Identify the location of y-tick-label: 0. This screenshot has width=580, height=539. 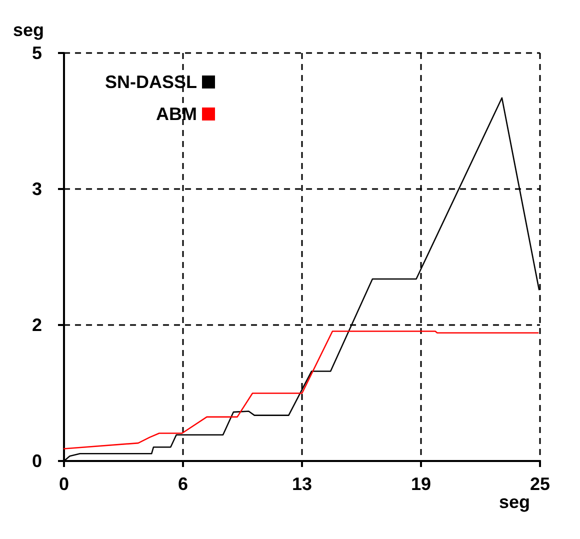
(37, 461).